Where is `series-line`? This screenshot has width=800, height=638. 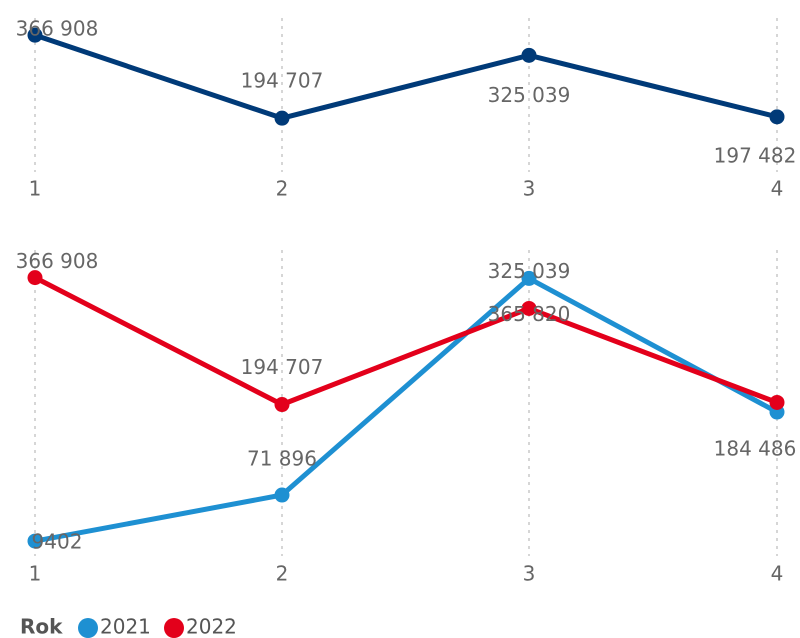
series-line is located at coordinates (406, 76).